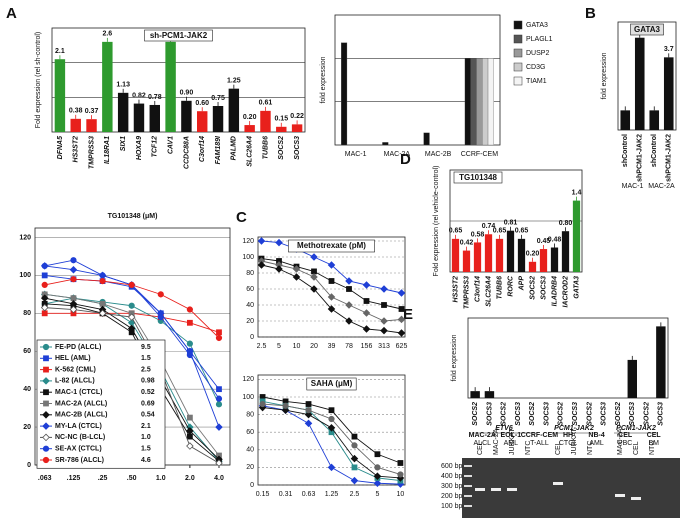 The width and height of the screenshot is (683, 520). I want to click on value-label: 1.25, so click(234, 81).